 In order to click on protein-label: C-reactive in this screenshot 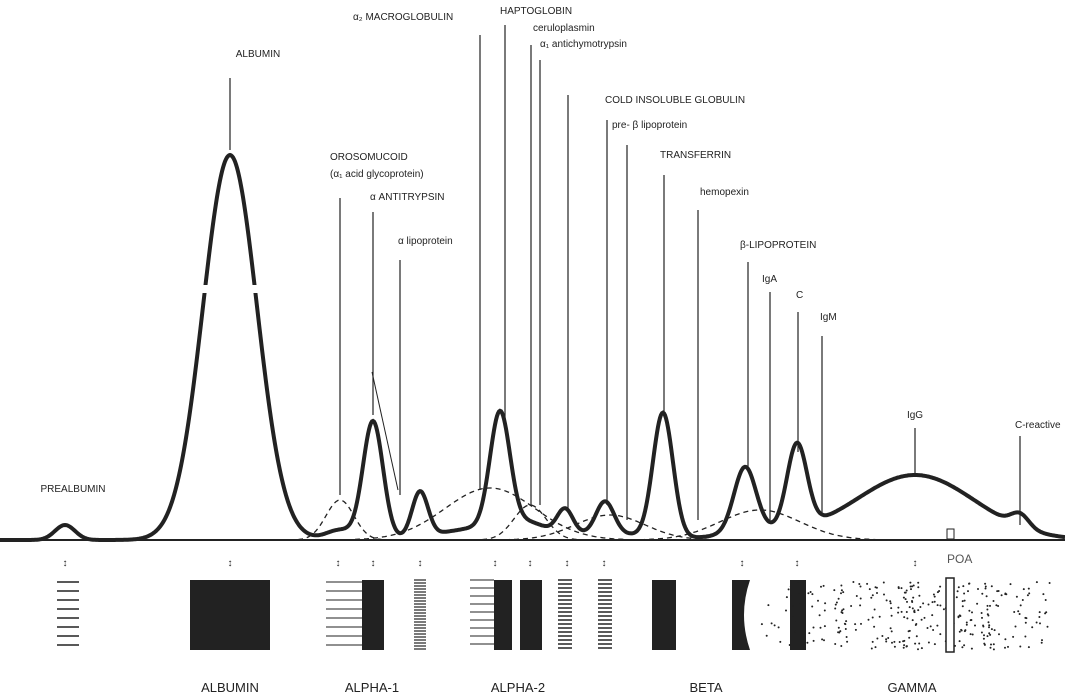, I will do `click(1038, 425)`.